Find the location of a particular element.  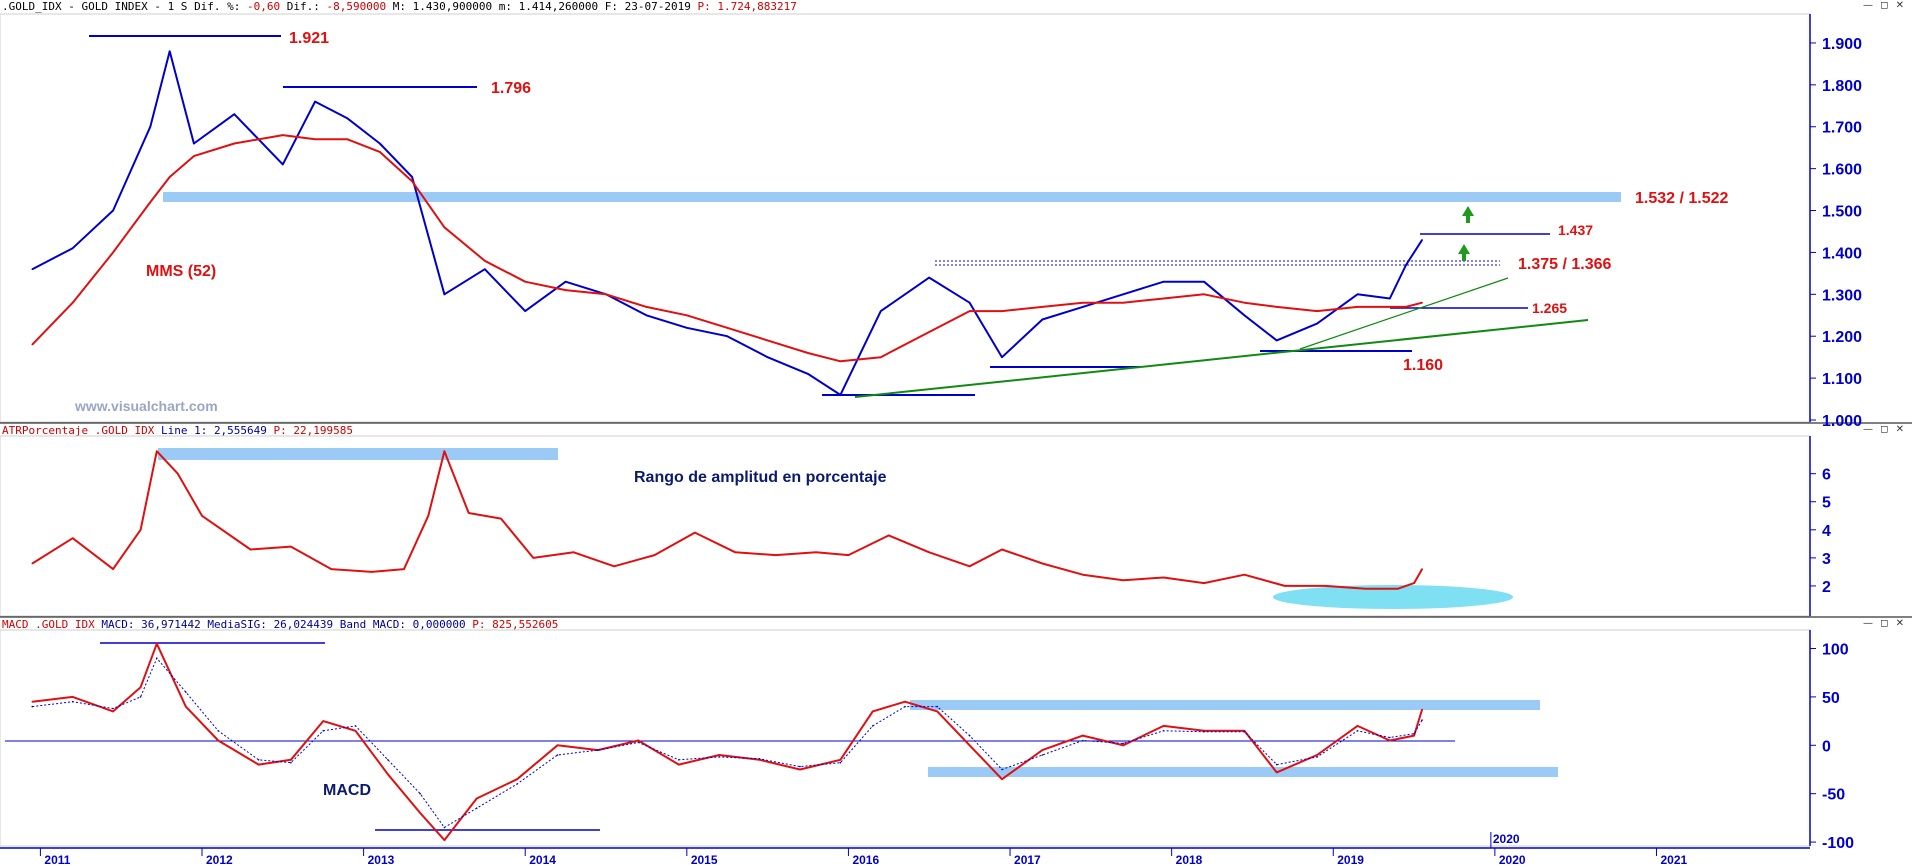

y-tick-label: 4 is located at coordinates (1826, 531).